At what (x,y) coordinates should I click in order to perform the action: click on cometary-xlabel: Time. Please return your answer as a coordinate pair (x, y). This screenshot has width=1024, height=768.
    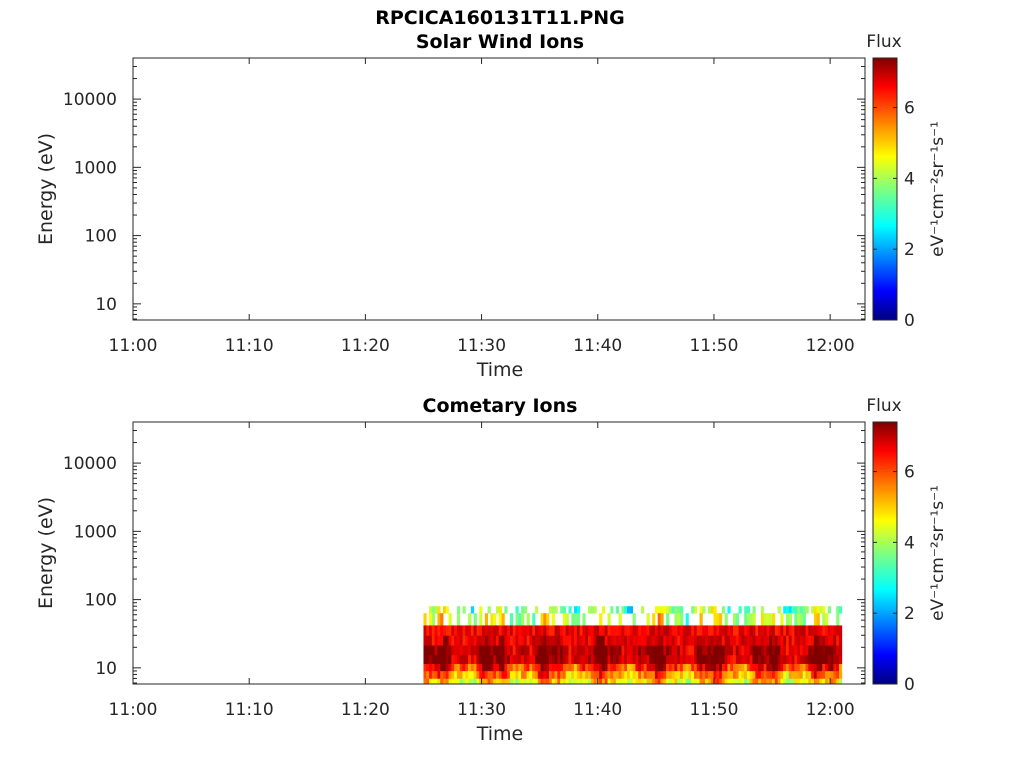
    Looking at the image, I should click on (500, 734).